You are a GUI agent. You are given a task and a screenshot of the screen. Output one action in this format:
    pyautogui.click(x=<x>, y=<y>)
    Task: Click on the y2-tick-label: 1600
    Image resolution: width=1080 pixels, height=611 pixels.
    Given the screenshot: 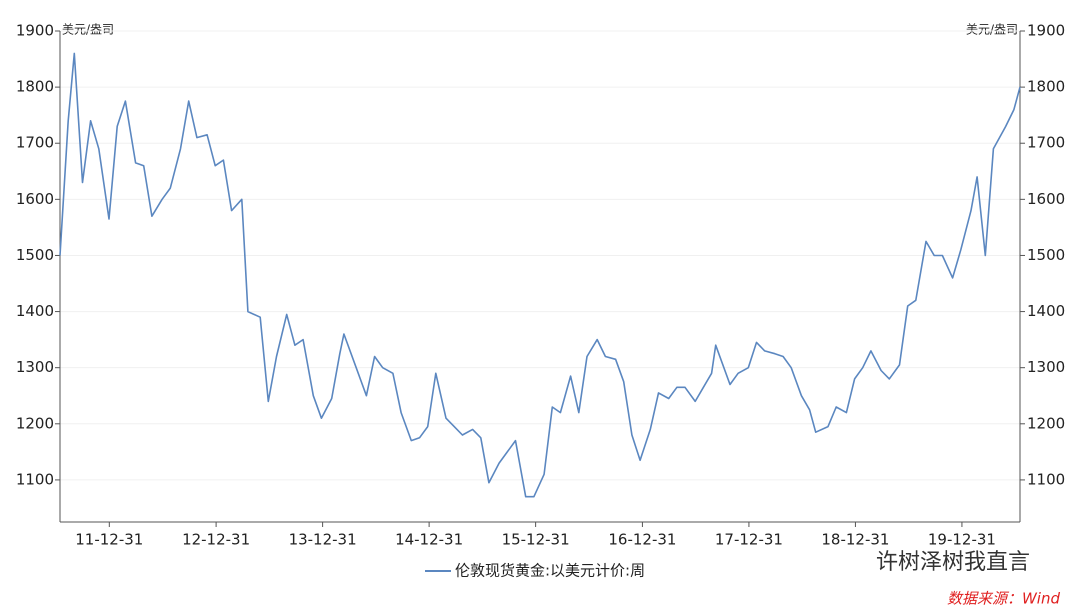 What is the action you would take?
    pyautogui.click(x=1046, y=199)
    